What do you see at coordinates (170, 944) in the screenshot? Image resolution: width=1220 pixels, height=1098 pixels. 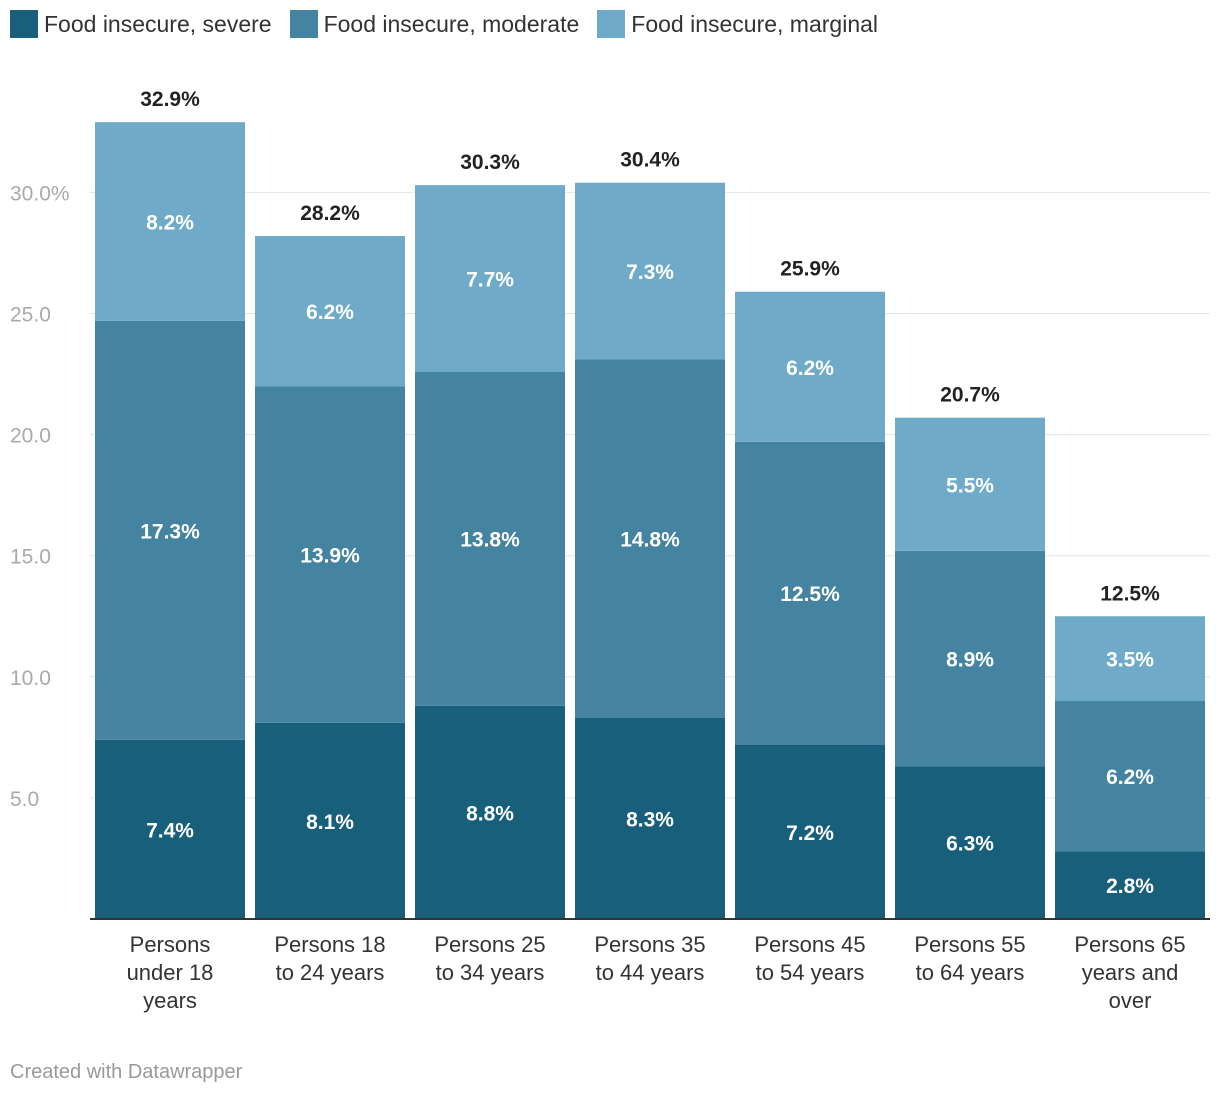 I see `x-tick-label: Persons` at bounding box center [170, 944].